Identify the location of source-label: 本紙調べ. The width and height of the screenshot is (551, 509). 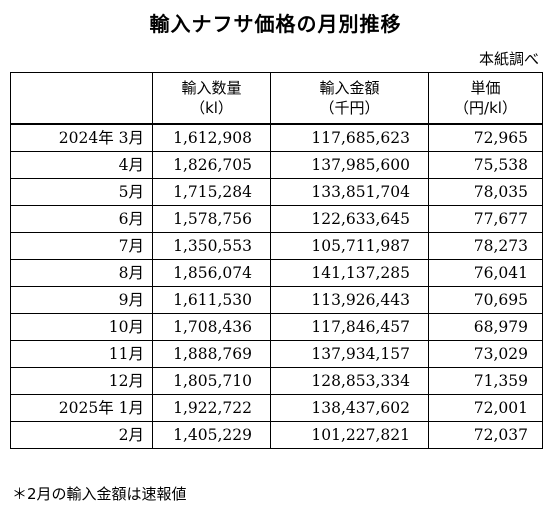
(508, 59).